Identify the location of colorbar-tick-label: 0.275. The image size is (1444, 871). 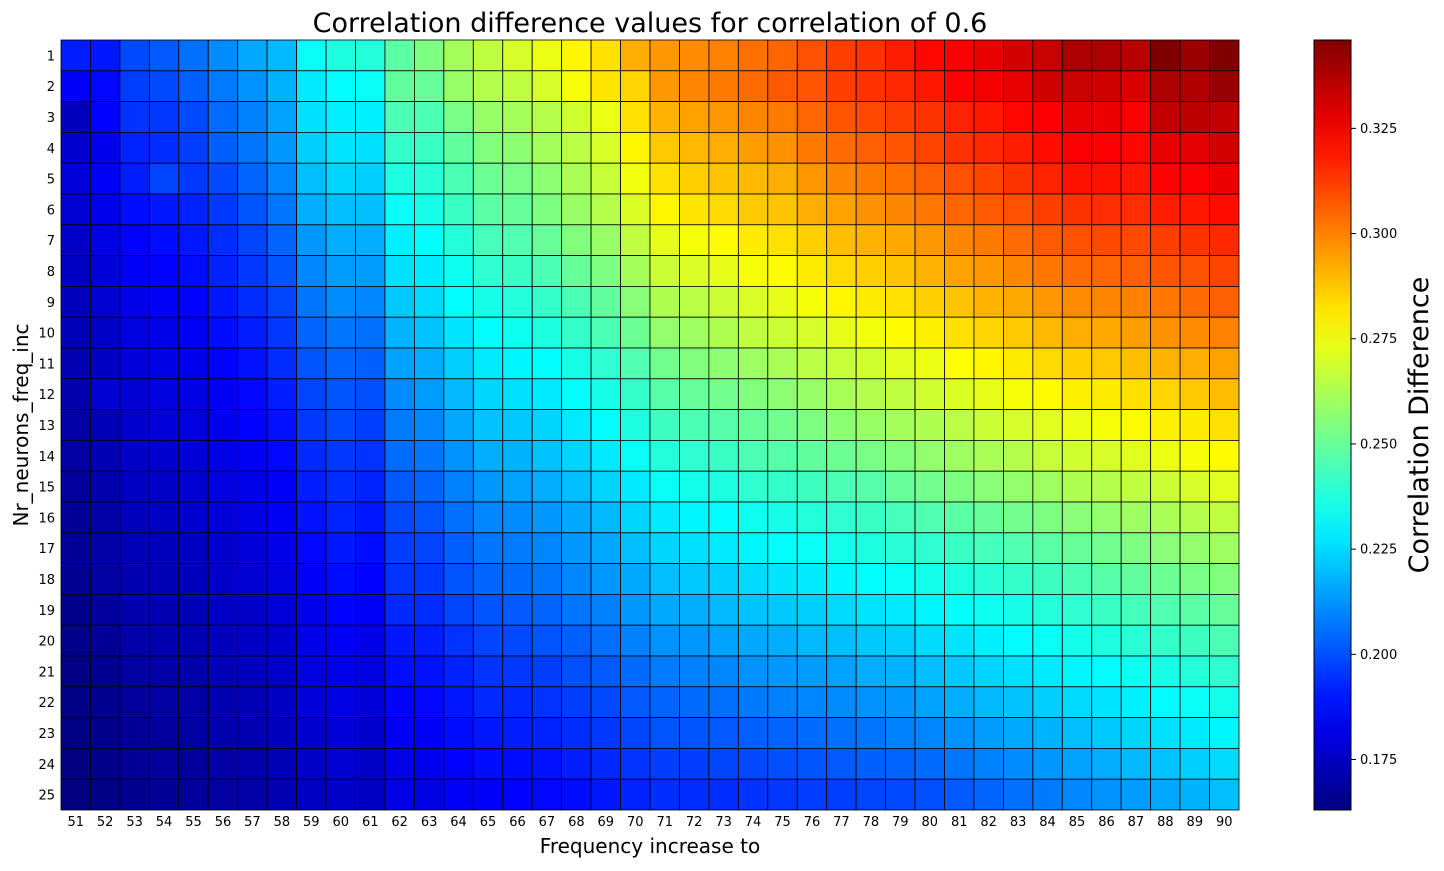
(1378, 339).